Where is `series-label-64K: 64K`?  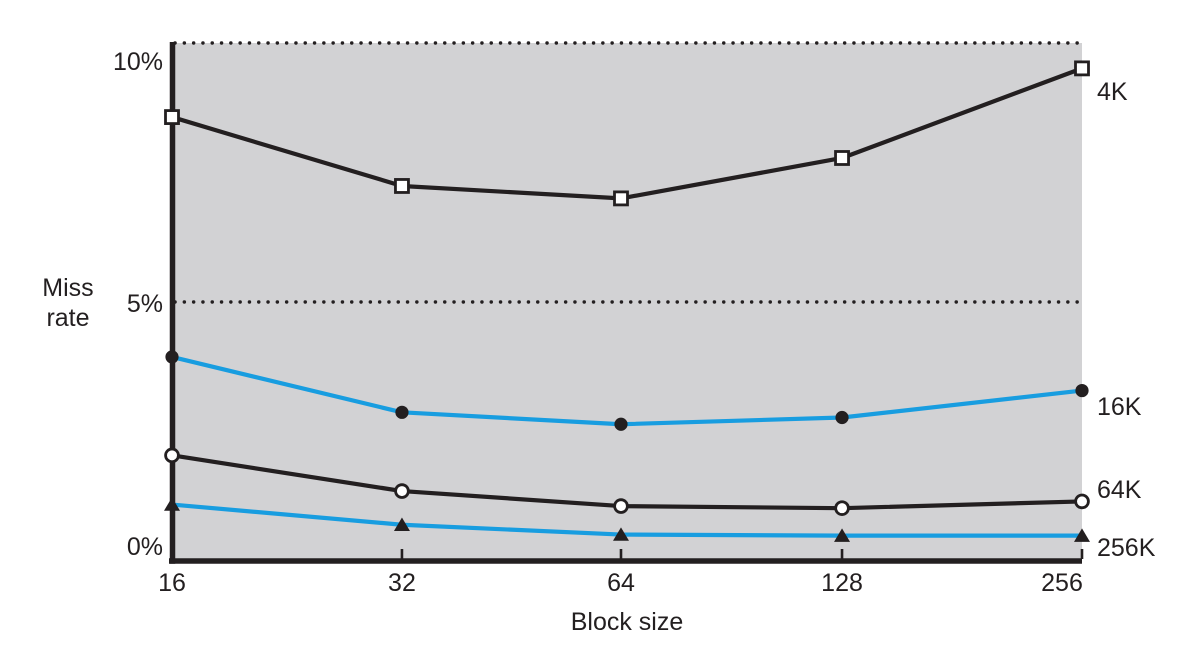 series-label-64K: 64K is located at coordinates (1119, 490).